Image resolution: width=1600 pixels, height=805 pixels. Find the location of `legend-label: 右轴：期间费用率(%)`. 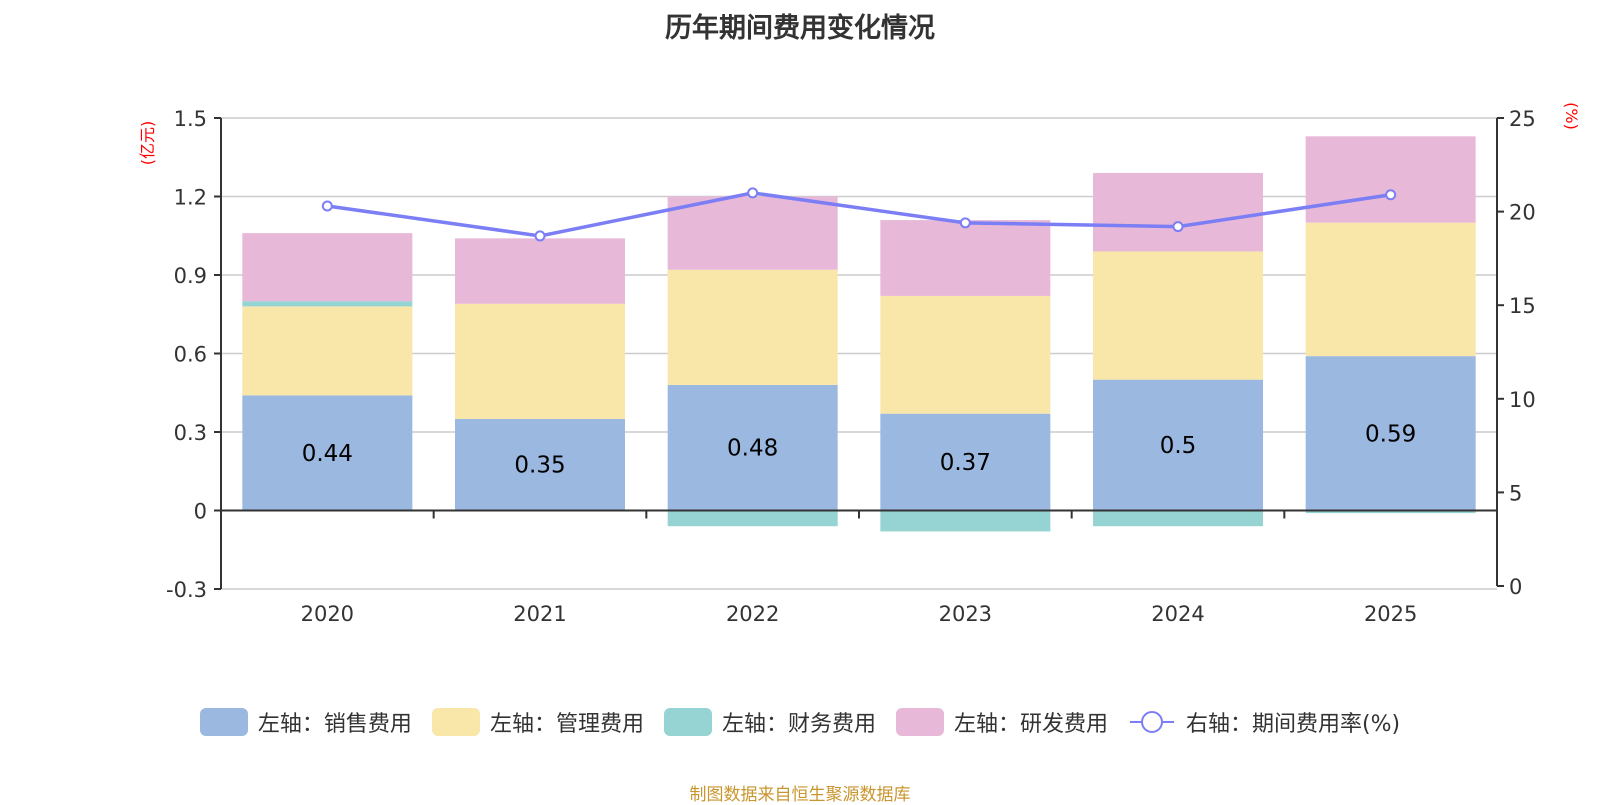

legend-label: 右轴：期间费用率(%) is located at coordinates (1293, 724).